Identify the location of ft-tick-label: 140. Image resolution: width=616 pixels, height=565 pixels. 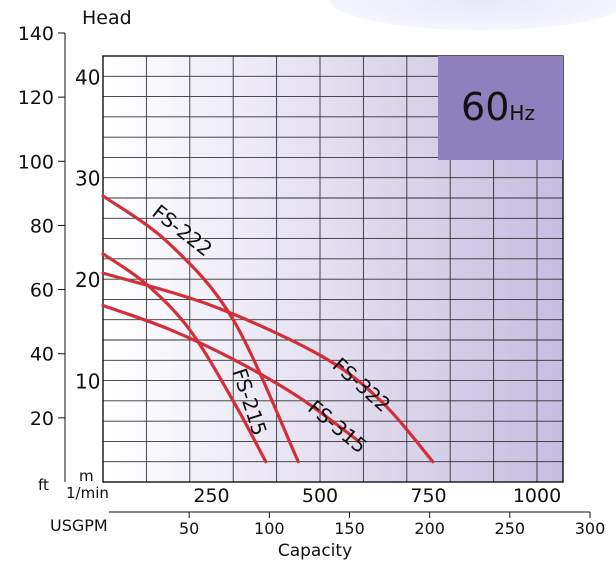
(36, 34).